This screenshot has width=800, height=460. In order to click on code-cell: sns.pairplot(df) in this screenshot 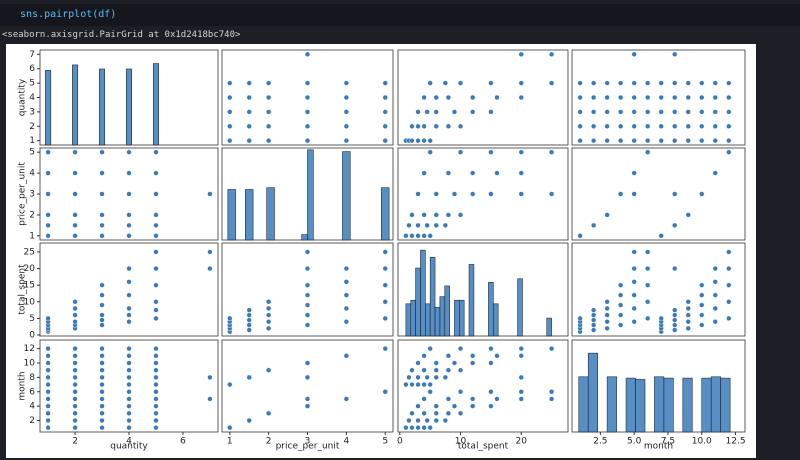, I will do `click(400, 15)`.